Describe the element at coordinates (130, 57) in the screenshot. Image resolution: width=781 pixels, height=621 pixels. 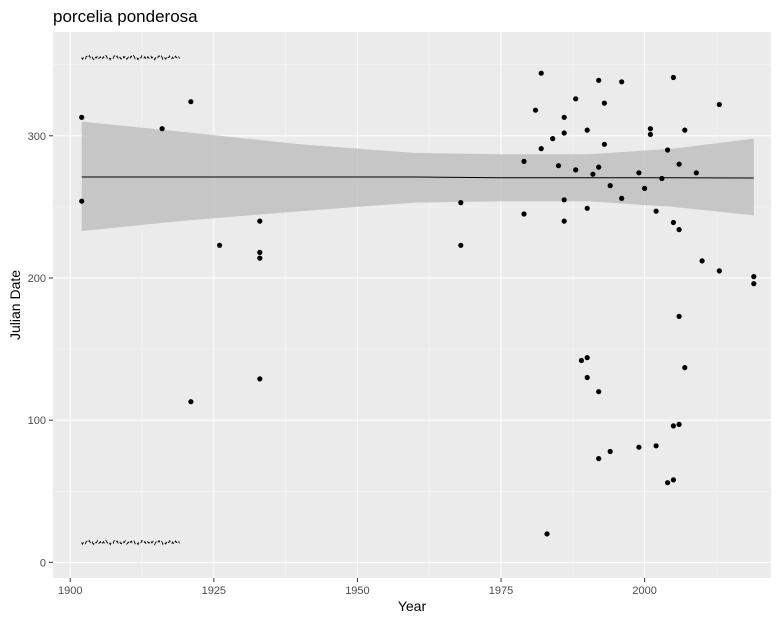
I see `upper-bound-line` at that location.